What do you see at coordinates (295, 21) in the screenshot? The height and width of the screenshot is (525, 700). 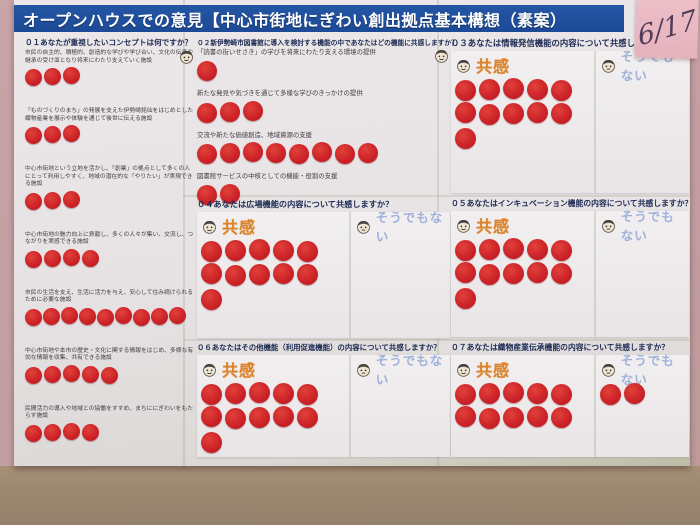 I see `poster-title: オープンハウスでの意見【中心市街地にぎわい創出拠点基本構想（素案）` at bounding box center [295, 21].